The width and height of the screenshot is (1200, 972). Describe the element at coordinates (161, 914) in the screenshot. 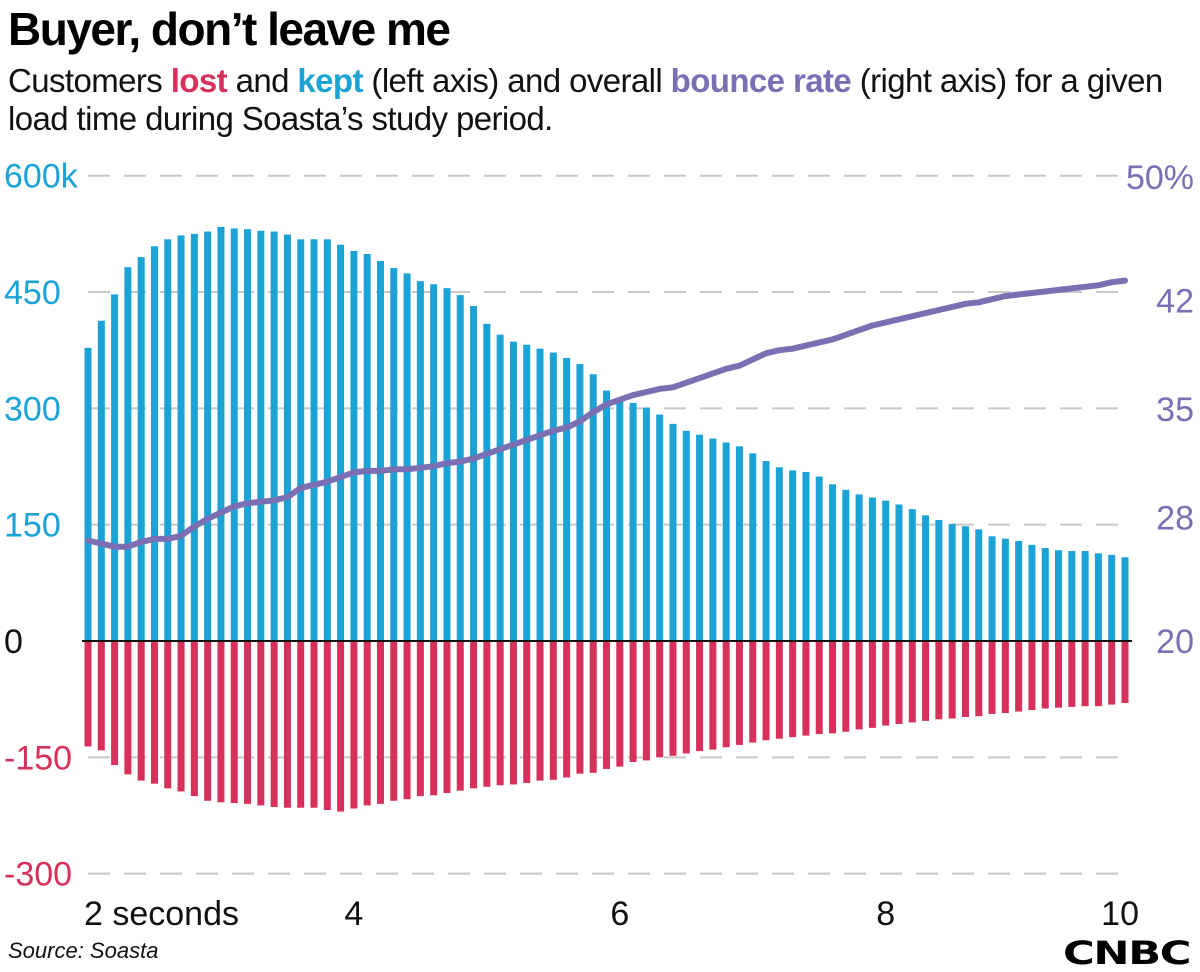

I see `x-axis-tick-label: 2 seconds` at that location.